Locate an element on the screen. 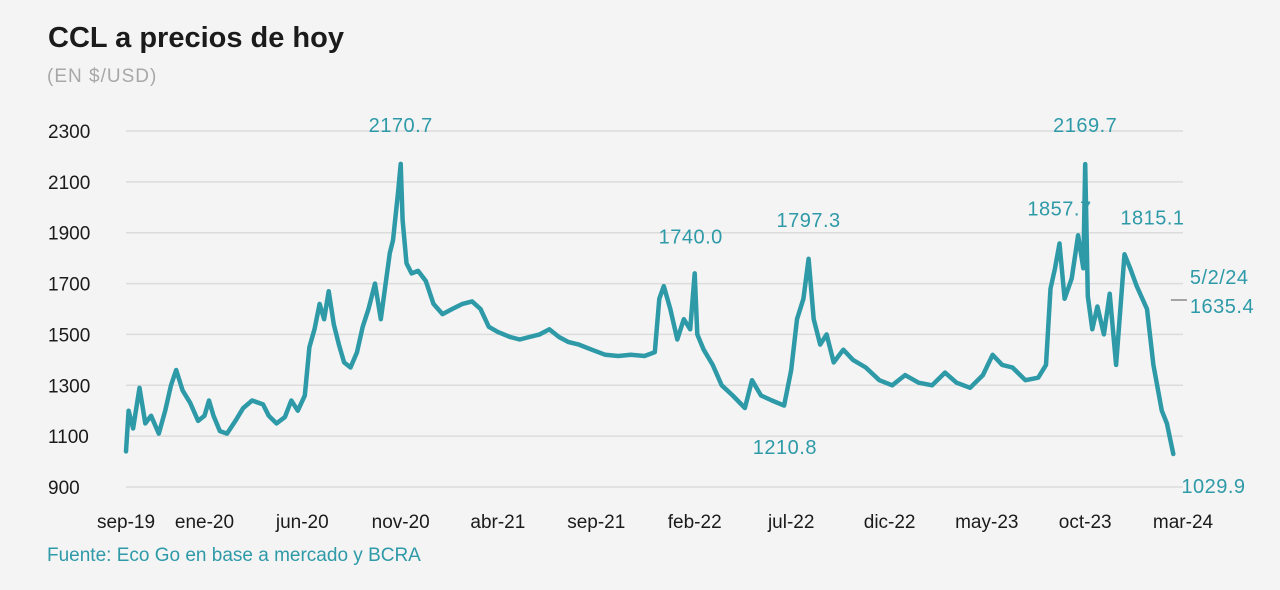  annotation-label: 1635.4 is located at coordinates (1222, 307).